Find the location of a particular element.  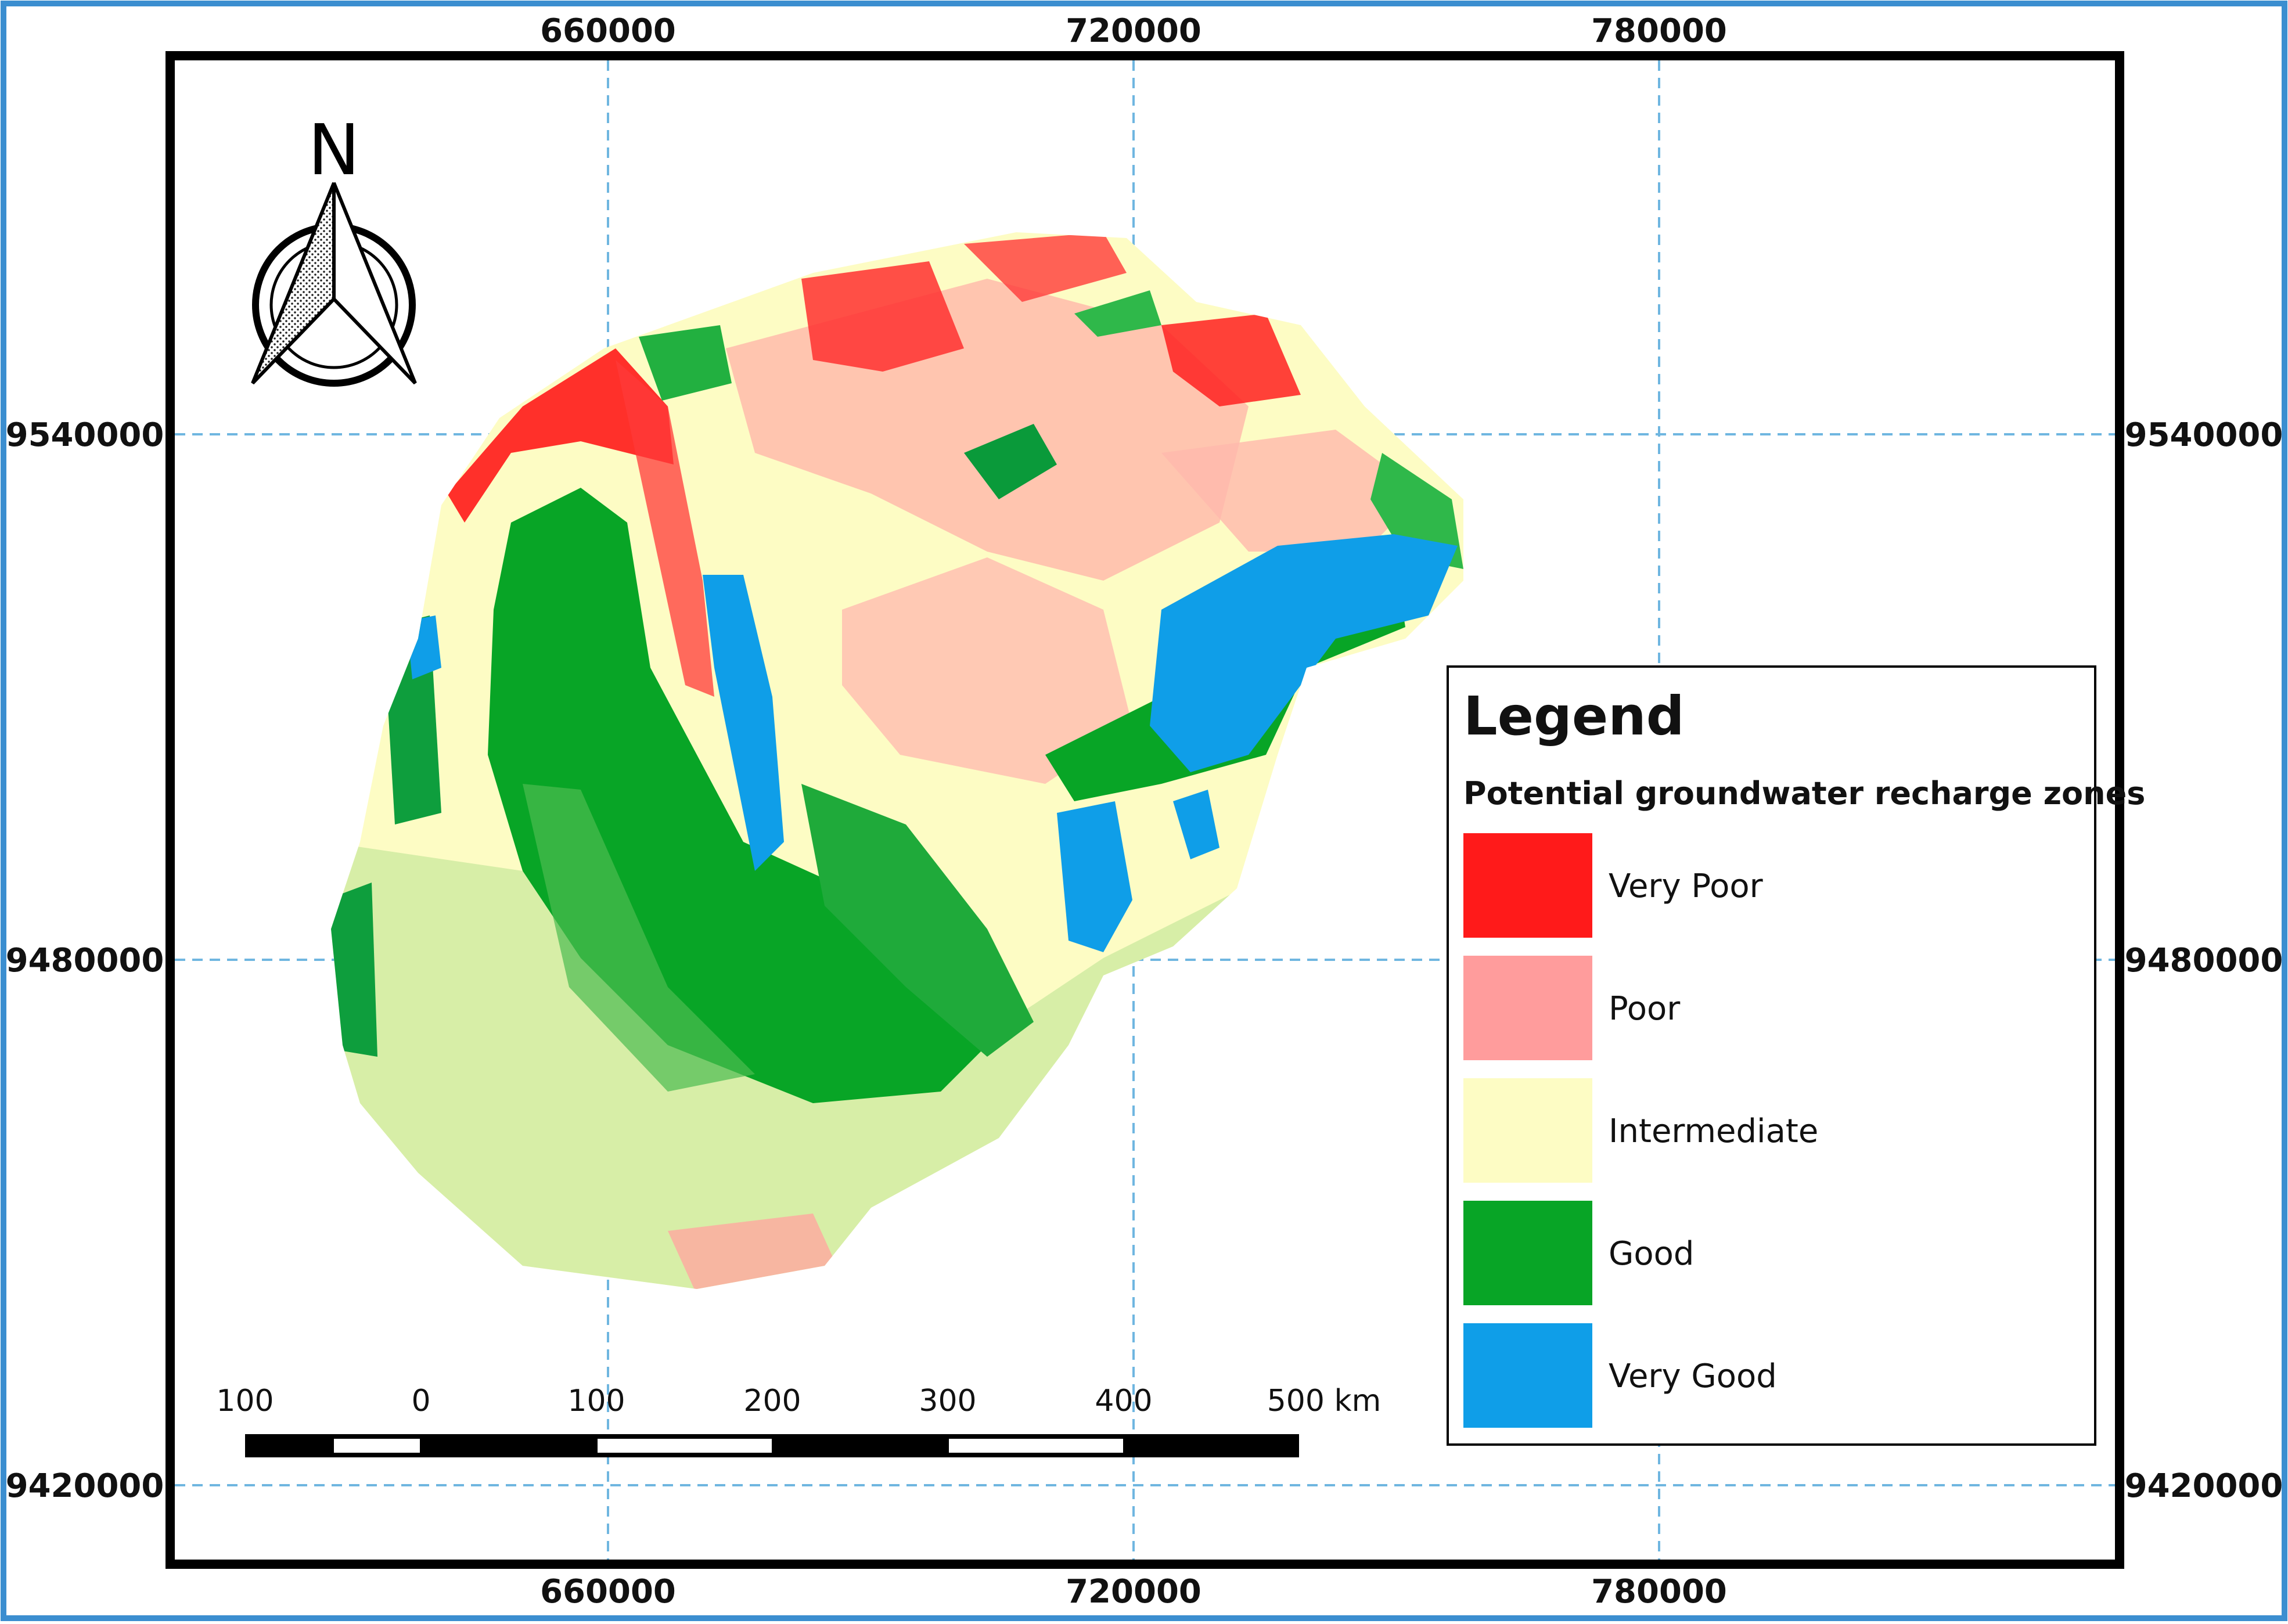

zone-very-good-southeast is located at coordinates (1094, 876).